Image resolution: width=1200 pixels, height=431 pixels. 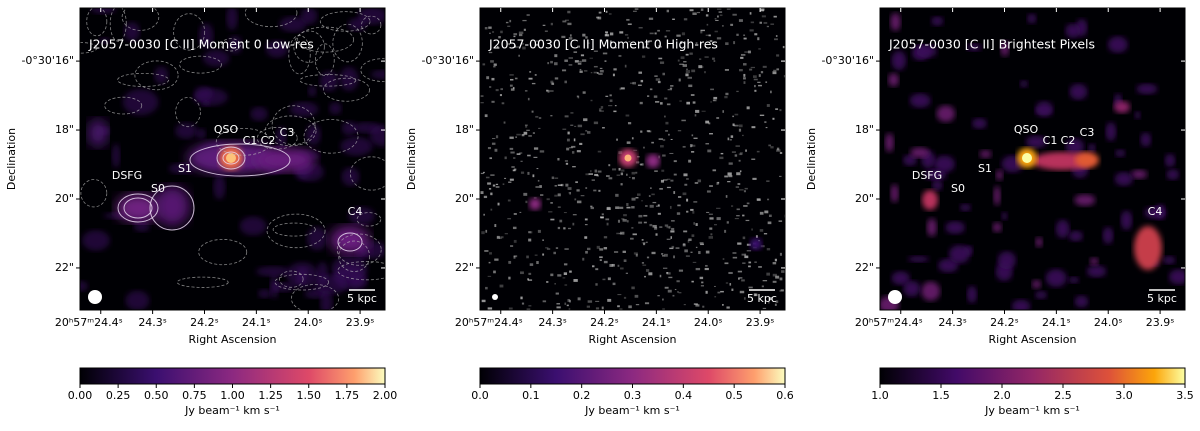 I want to click on source-label: C4, so click(x=355, y=211).